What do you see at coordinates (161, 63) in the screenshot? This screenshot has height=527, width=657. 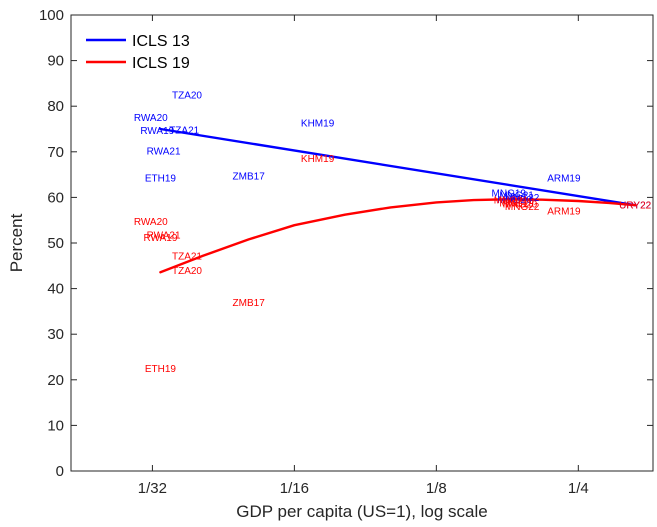 I see `legend-label: ICLS 19` at bounding box center [161, 63].